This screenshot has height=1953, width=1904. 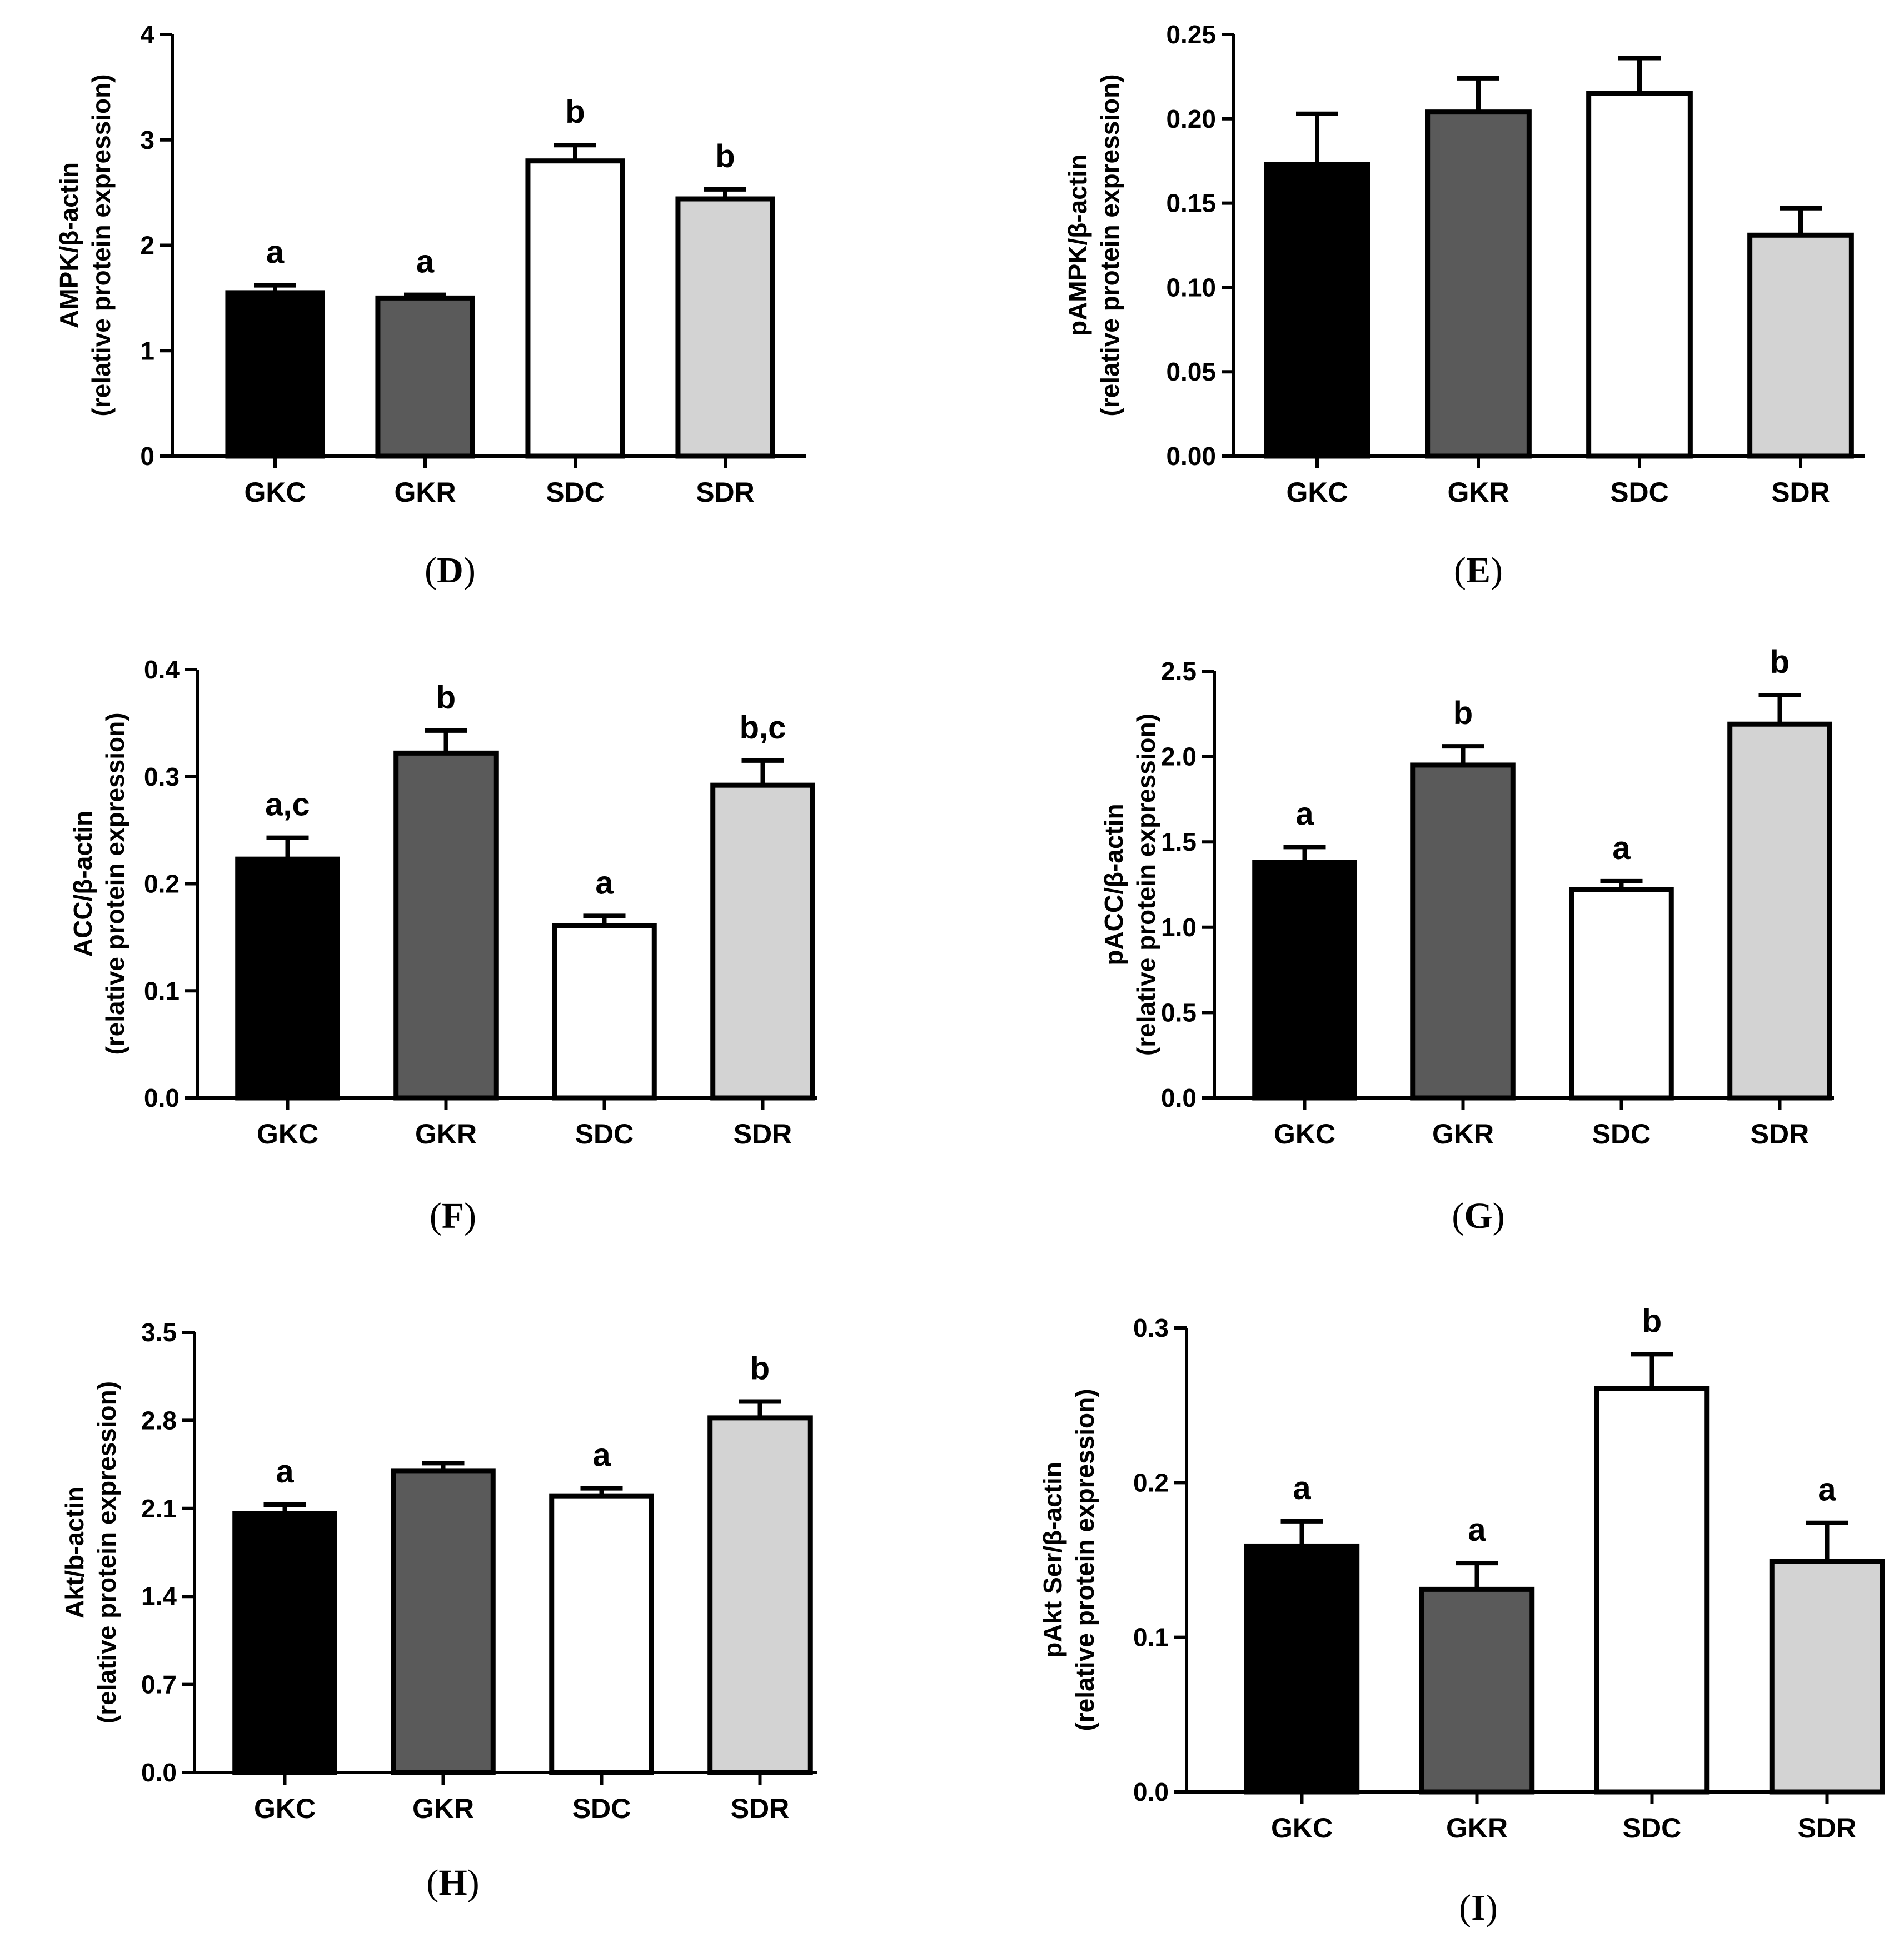 What do you see at coordinates (1191, 456) in the screenshot?
I see `y-tick-label: 0.00` at bounding box center [1191, 456].